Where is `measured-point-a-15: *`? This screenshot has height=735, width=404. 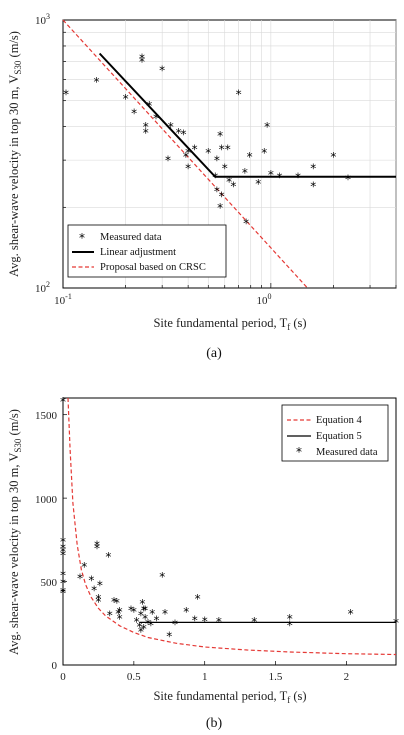
measured-point-a-15: * is located at coordinates (186, 157).